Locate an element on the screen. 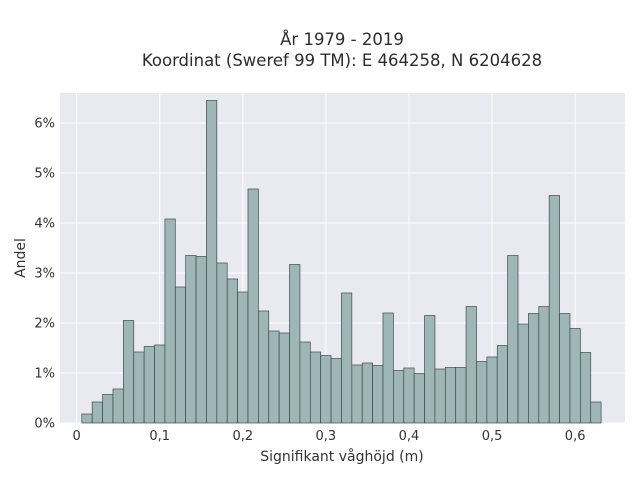  y-tick-label-2: 2% is located at coordinates (44, 324).